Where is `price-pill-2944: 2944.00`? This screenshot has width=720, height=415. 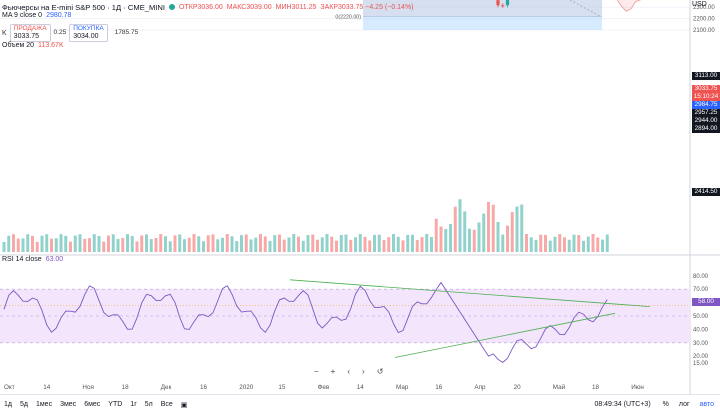 price-pill-2944: 2944.00 is located at coordinates (706, 121).